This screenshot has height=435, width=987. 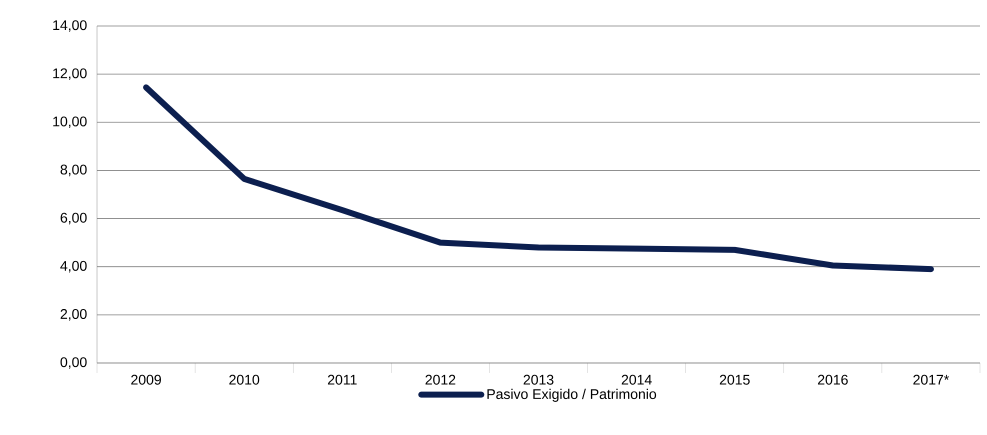 What do you see at coordinates (73, 266) in the screenshot?
I see `y-tick-label: 4,00` at bounding box center [73, 266].